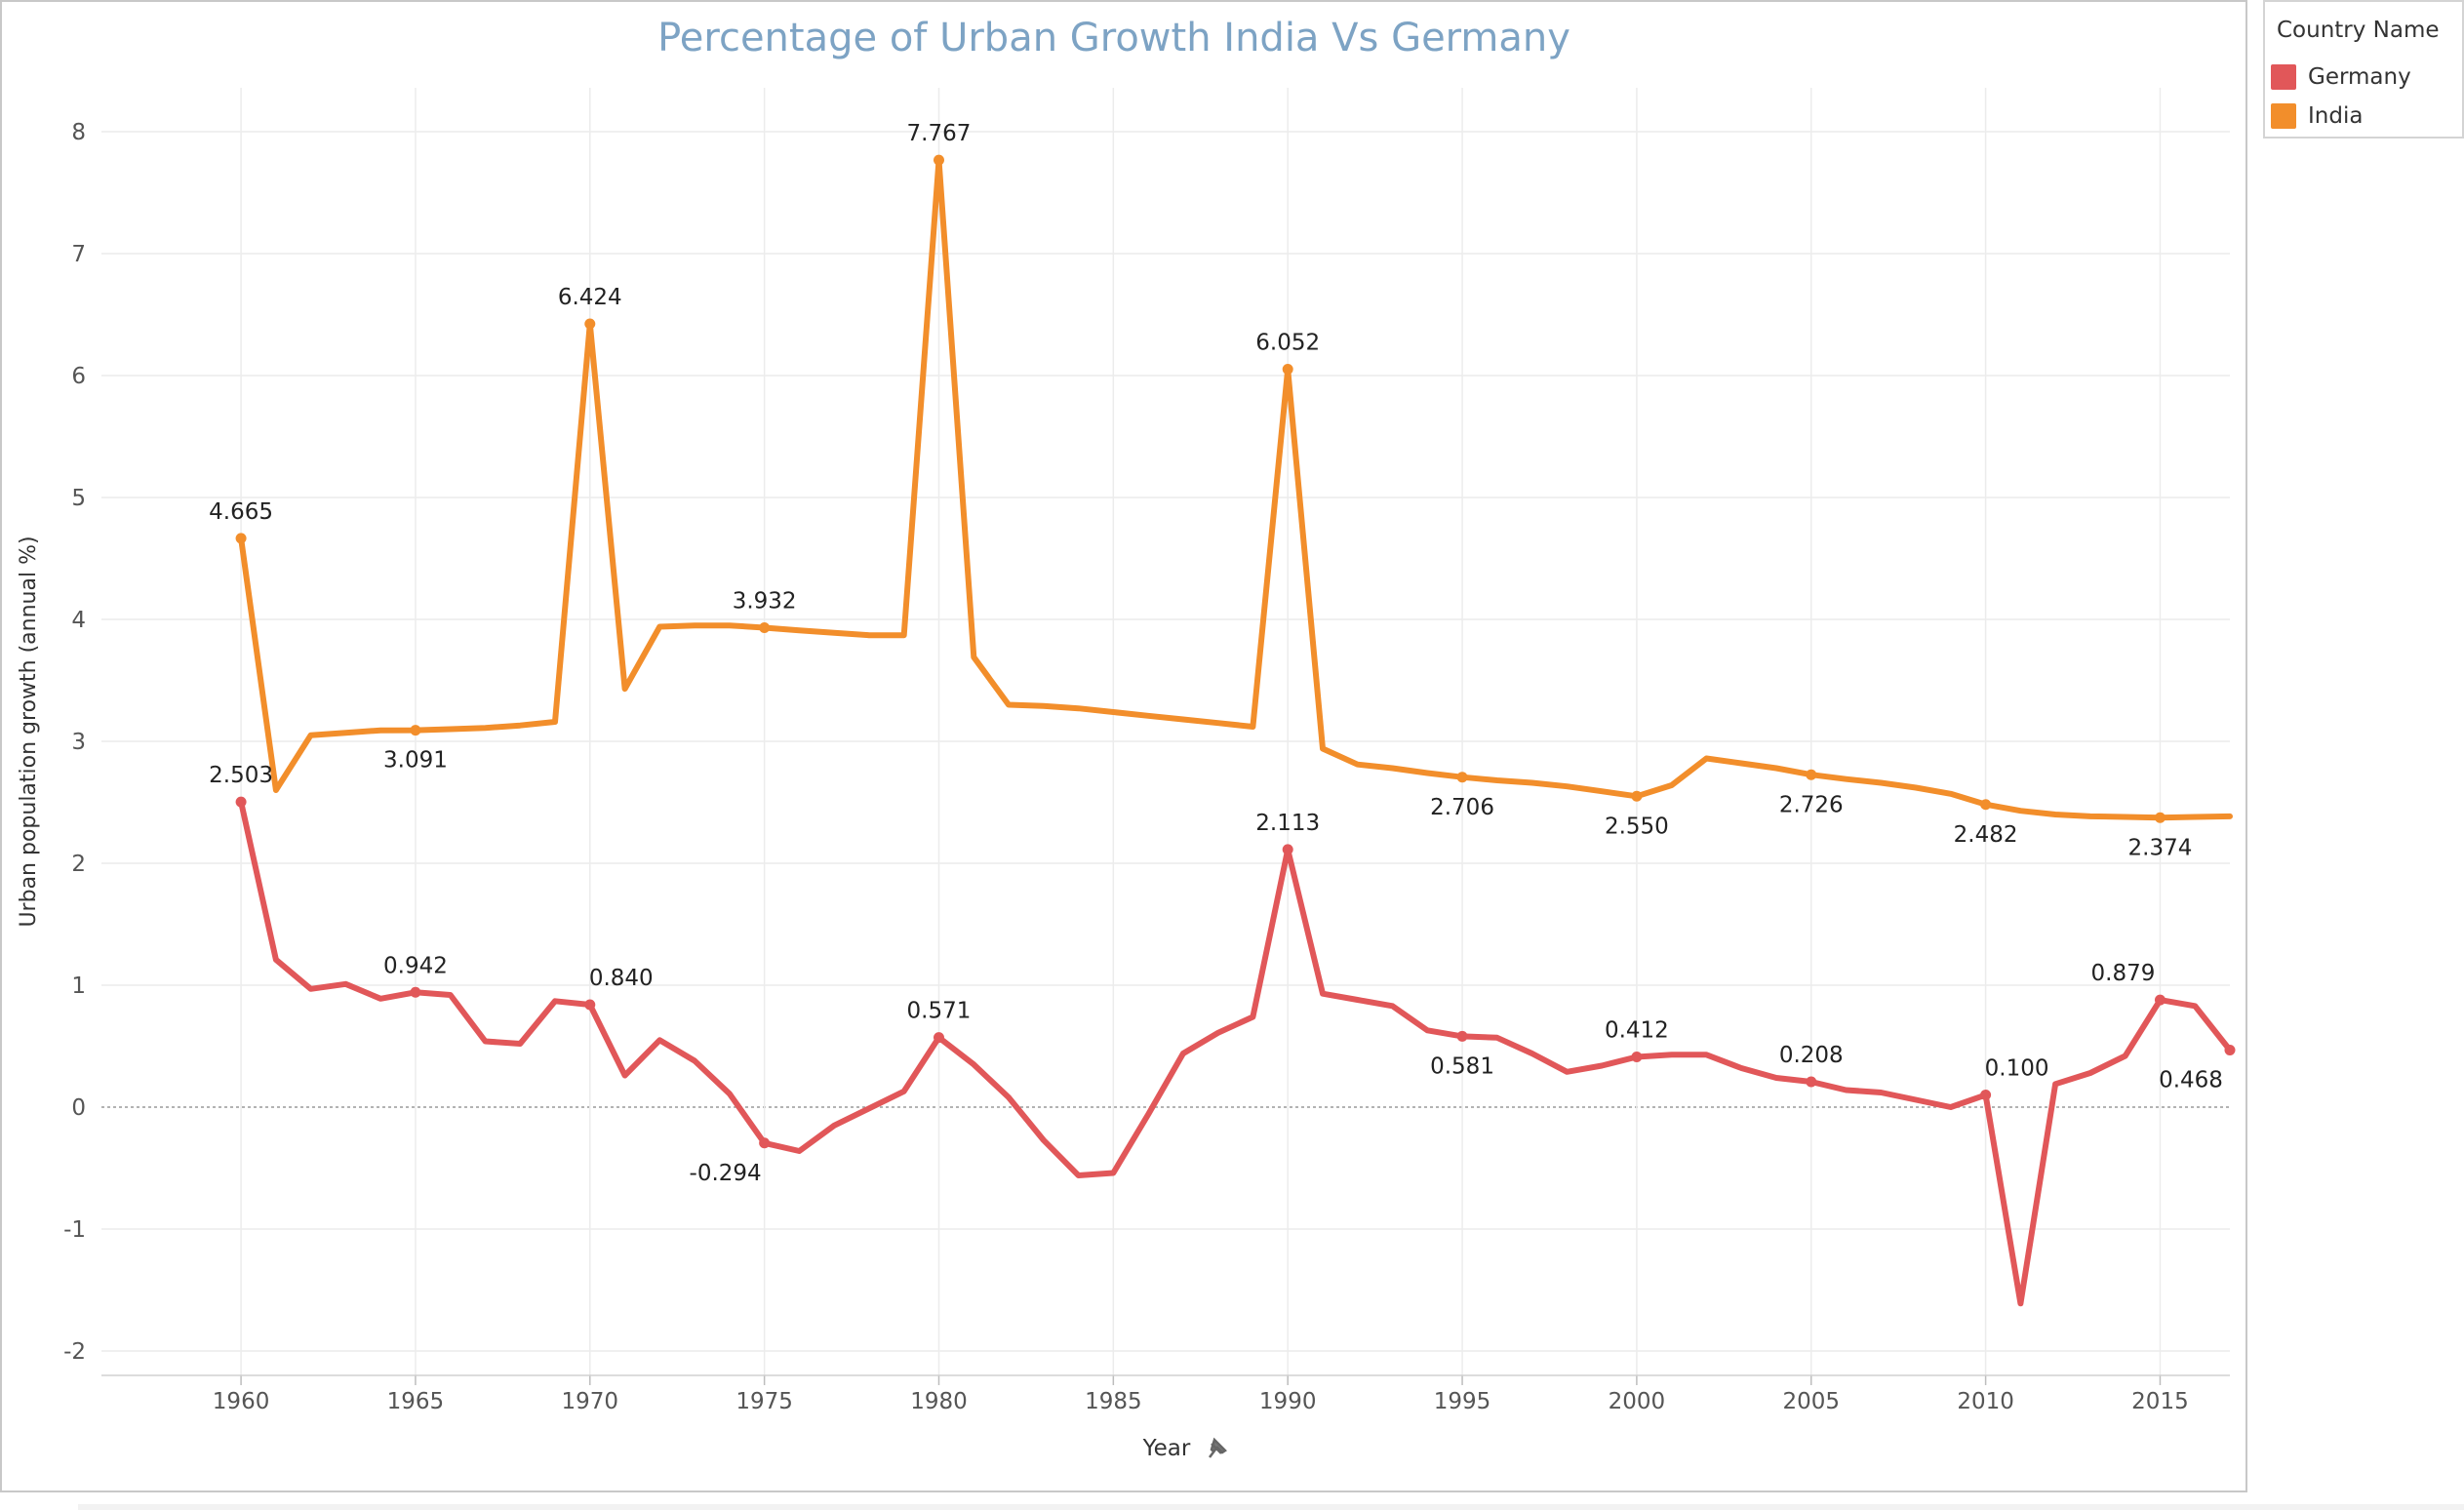 Image resolution: width=2464 pixels, height=1510 pixels. I want to click on data-label-germany: 0.581, so click(1462, 1066).